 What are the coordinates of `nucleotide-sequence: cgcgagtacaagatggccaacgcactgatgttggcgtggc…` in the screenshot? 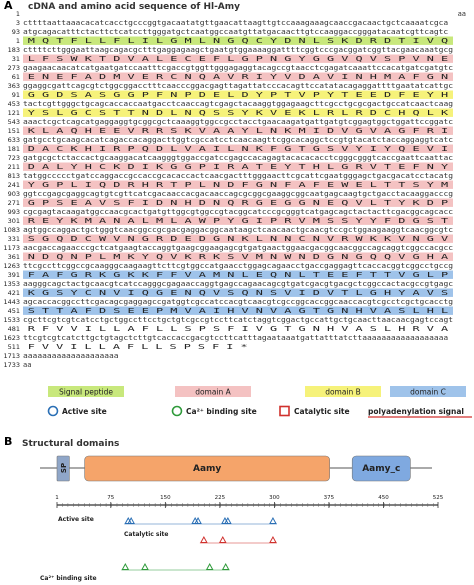 It's located at (238, 212).